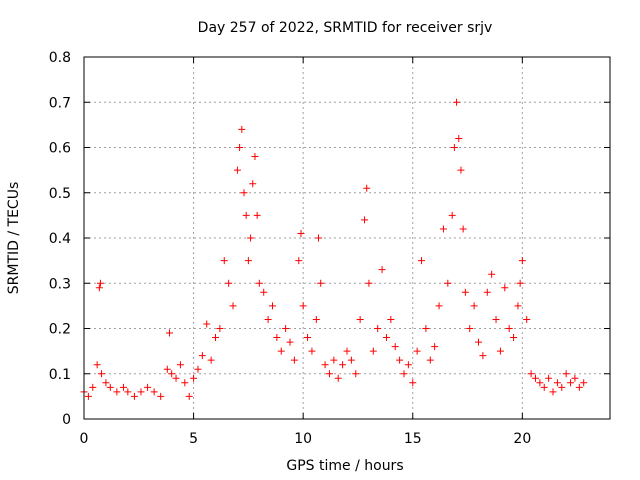 Image resolution: width=640 pixels, height=480 pixels. I want to click on y-tick-label: 0, so click(66, 420).